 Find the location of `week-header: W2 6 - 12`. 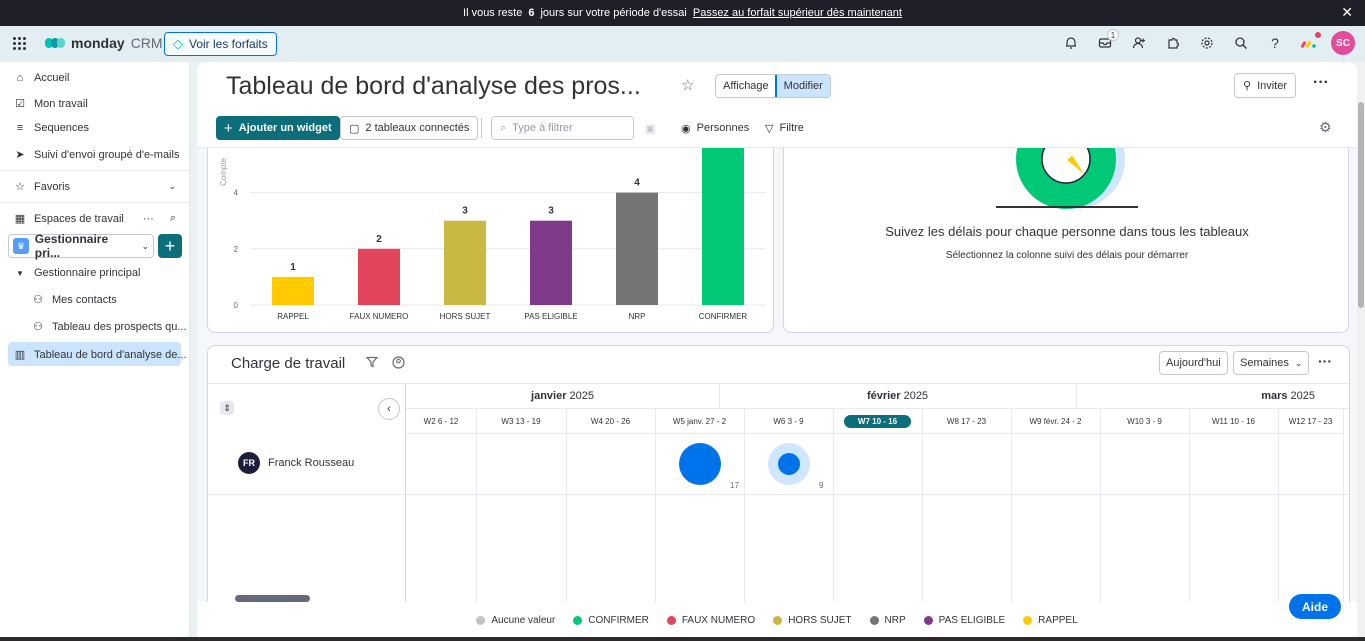

week-header: W2 6 - 12 is located at coordinates (441, 421).